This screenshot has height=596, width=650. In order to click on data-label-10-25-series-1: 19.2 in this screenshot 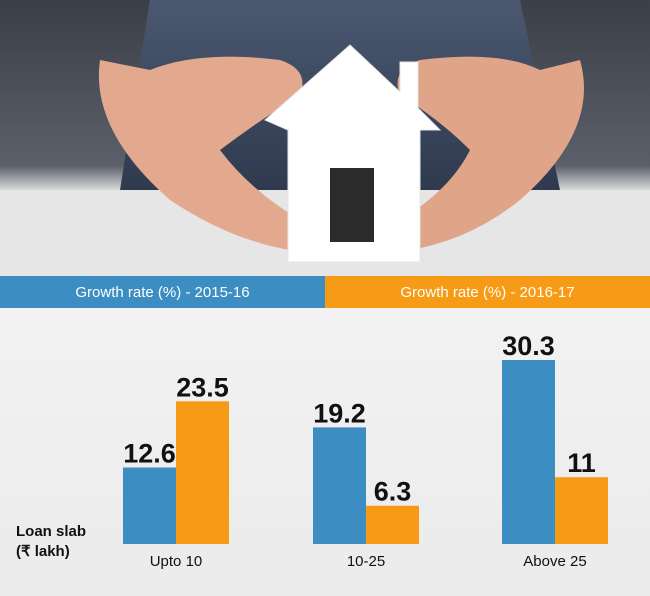, I will do `click(339, 413)`.